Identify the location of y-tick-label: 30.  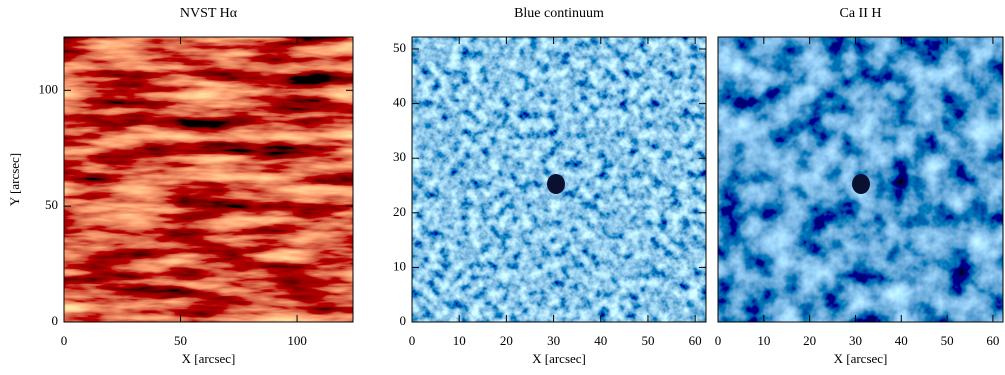
(399, 156).